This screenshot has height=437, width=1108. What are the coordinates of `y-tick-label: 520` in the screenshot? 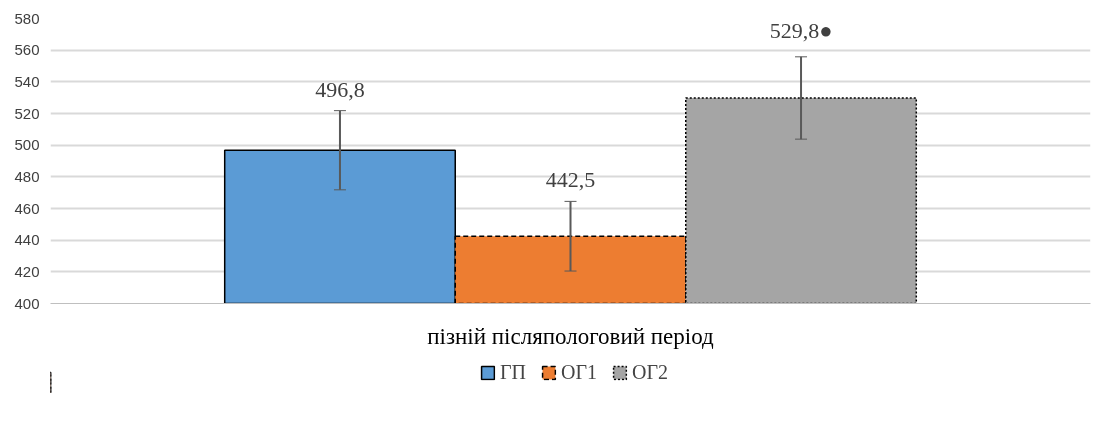 It's located at (27, 113).